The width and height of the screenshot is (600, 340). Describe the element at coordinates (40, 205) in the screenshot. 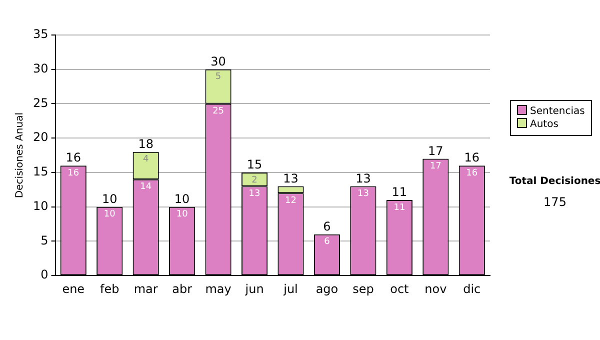

I see `y-tick-label: 10` at that location.